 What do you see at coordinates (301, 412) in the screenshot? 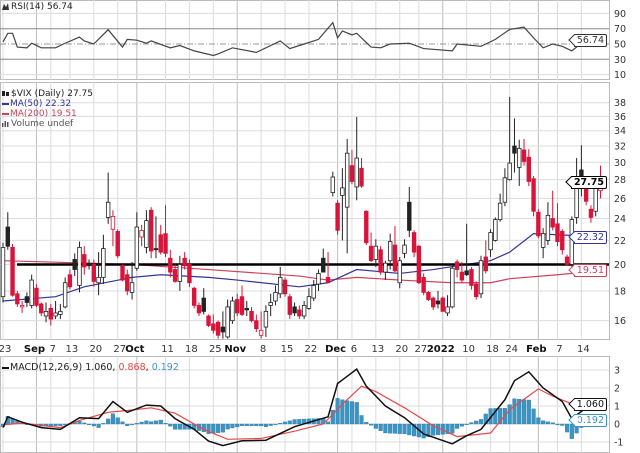
I see `macd-signal-line` at bounding box center [301, 412].